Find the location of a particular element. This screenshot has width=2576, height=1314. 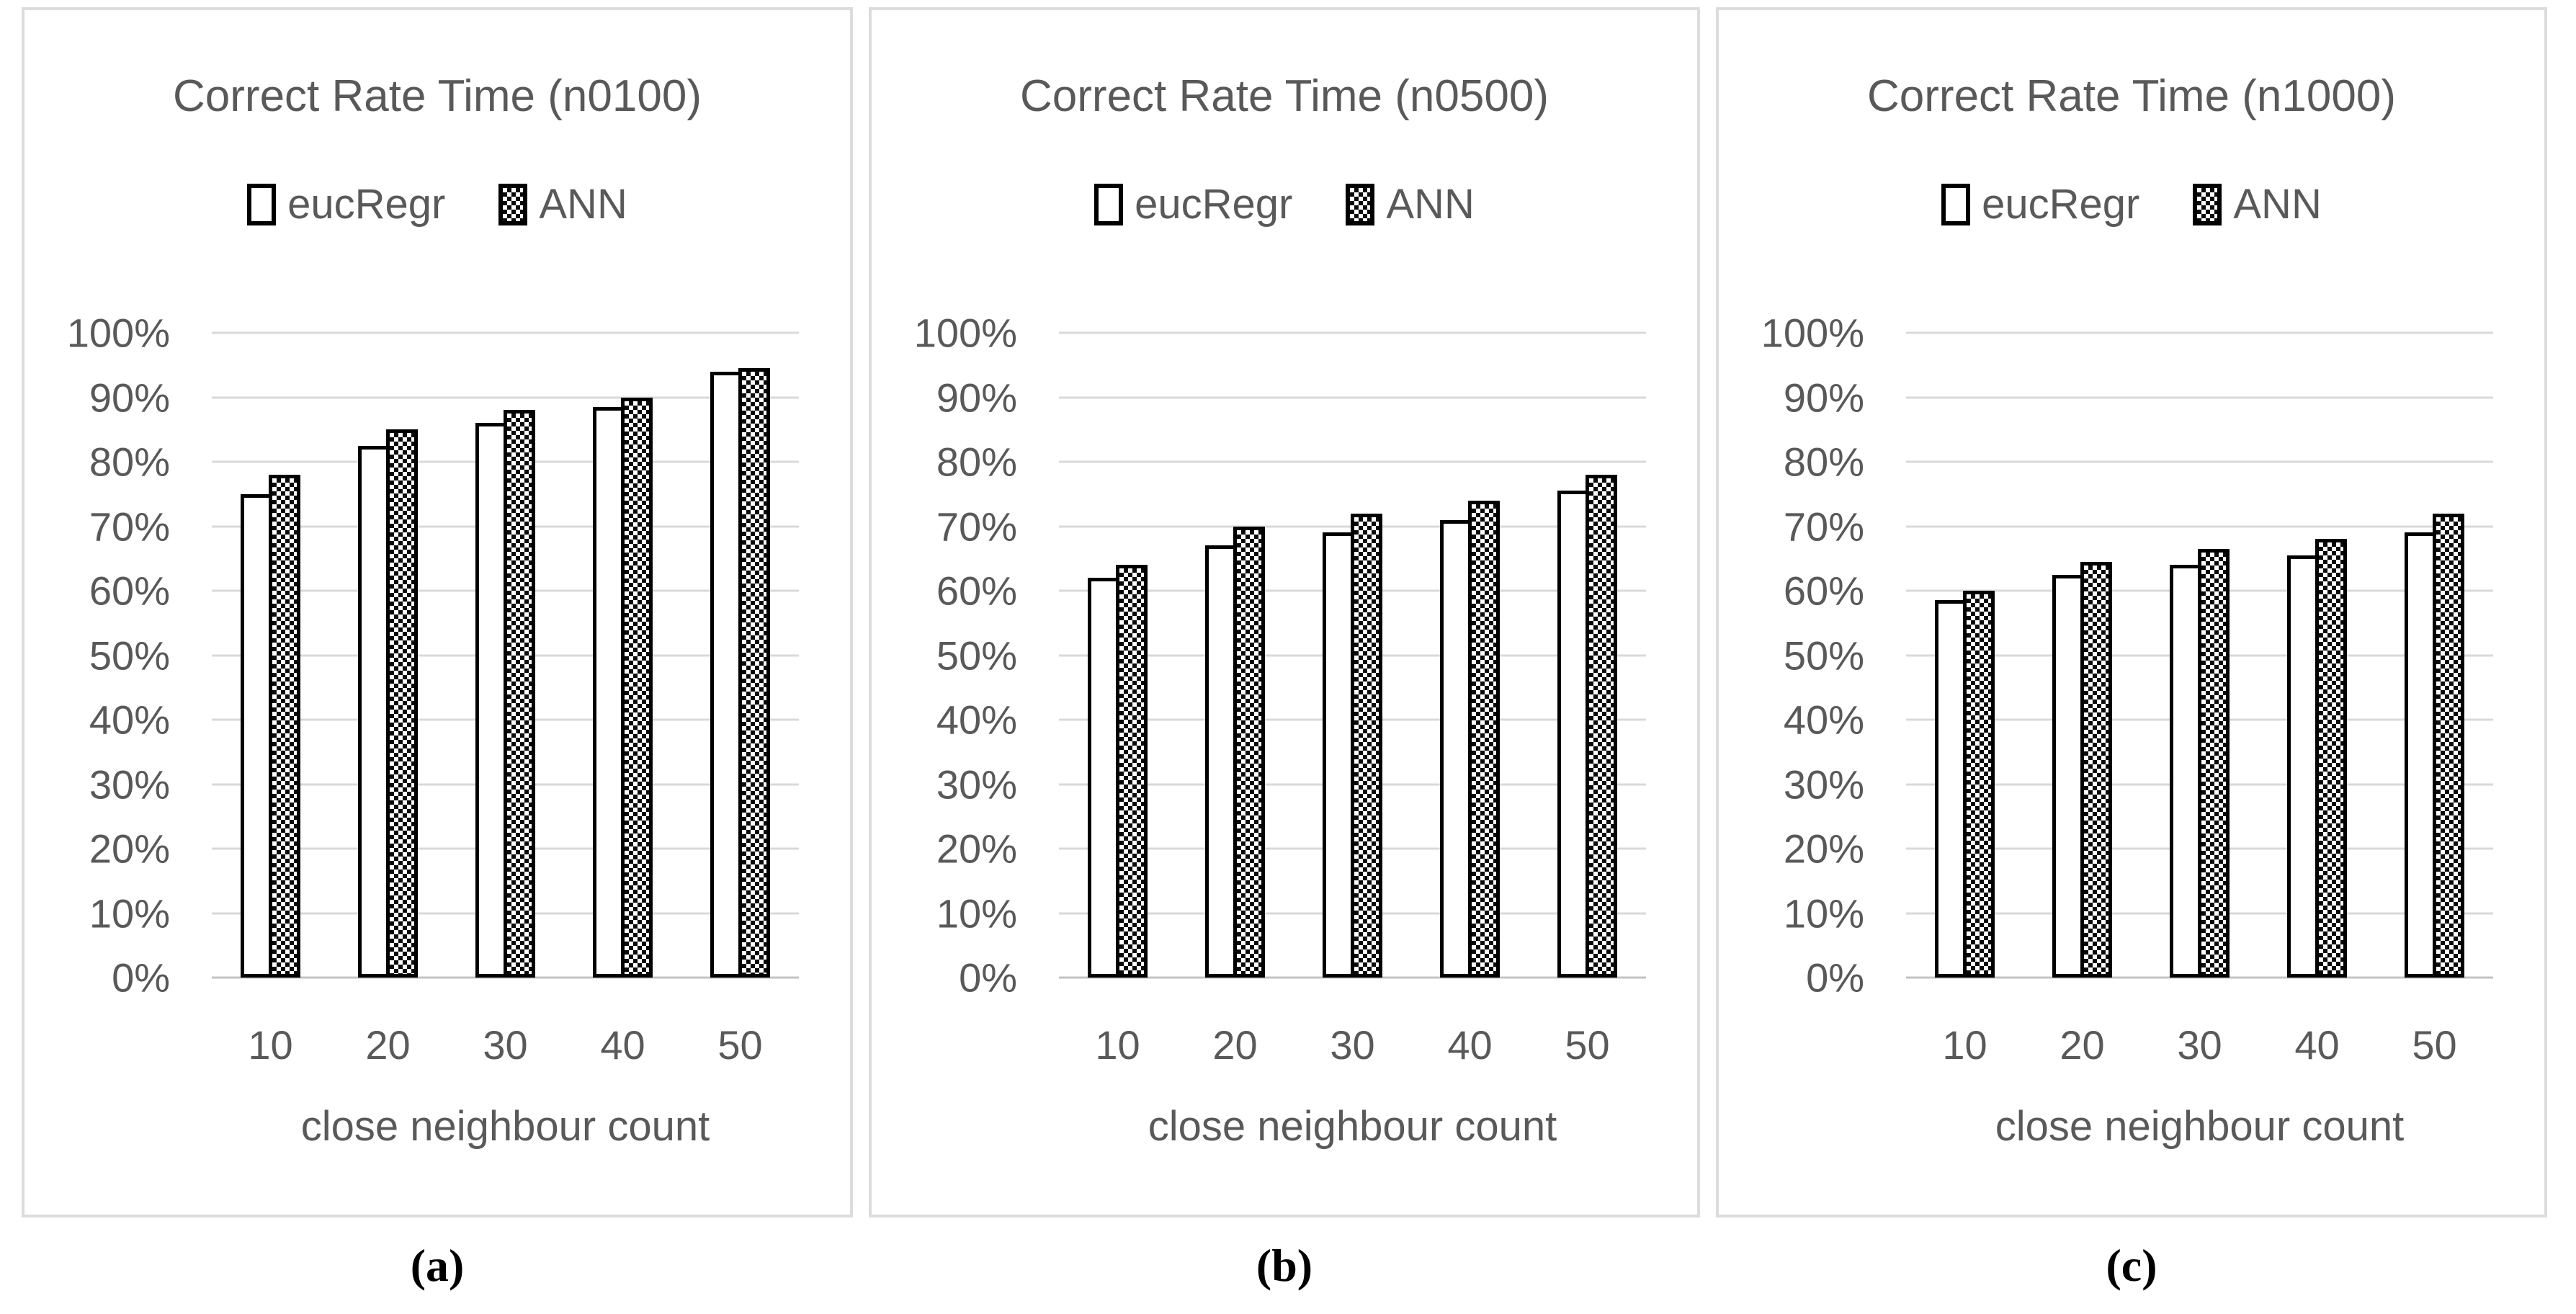

figure-caption-a: (a) is located at coordinates (437, 1265).